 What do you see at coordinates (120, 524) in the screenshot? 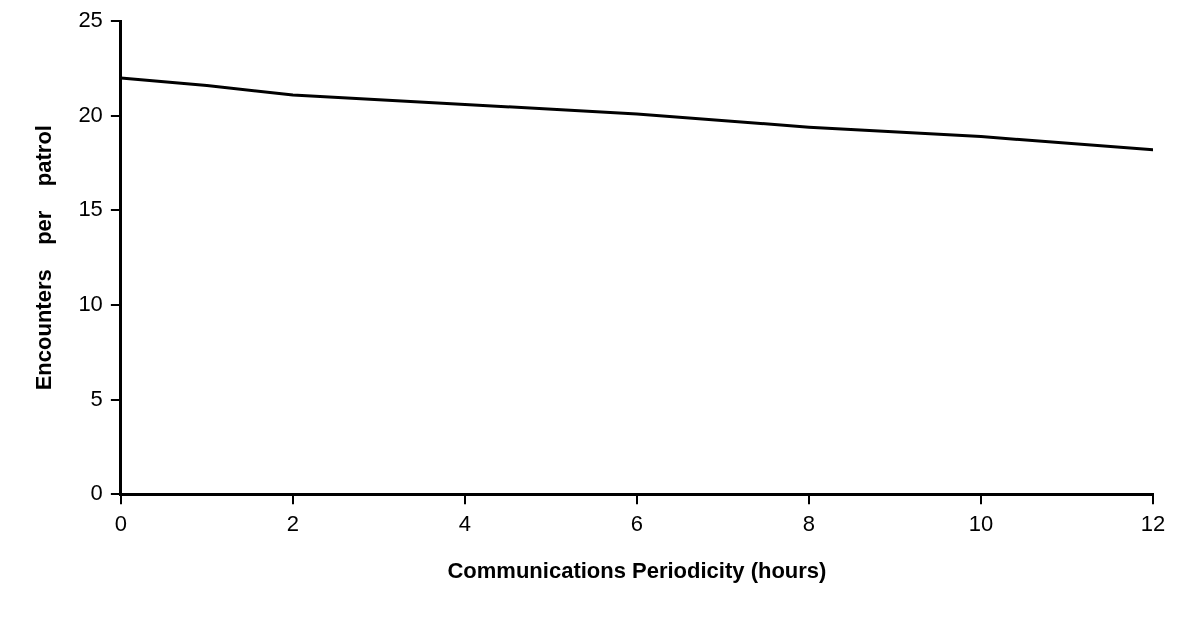
I see `x-tick-label: 0` at bounding box center [120, 524].